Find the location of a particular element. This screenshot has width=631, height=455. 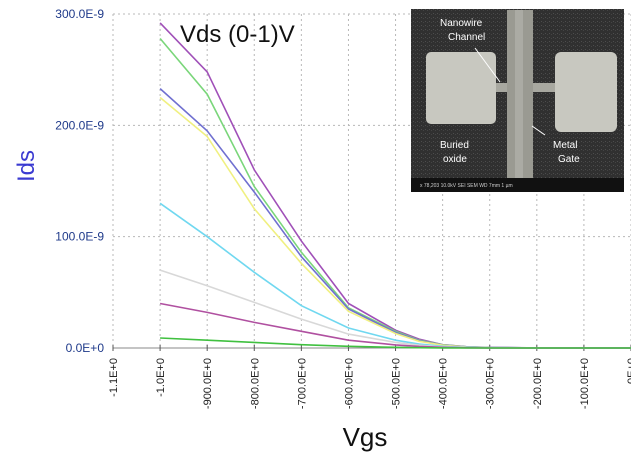

y-tick-labels: 0.0E+0 100.0E-9 200.0E-9 300.0E-9 is located at coordinates (79, 181).